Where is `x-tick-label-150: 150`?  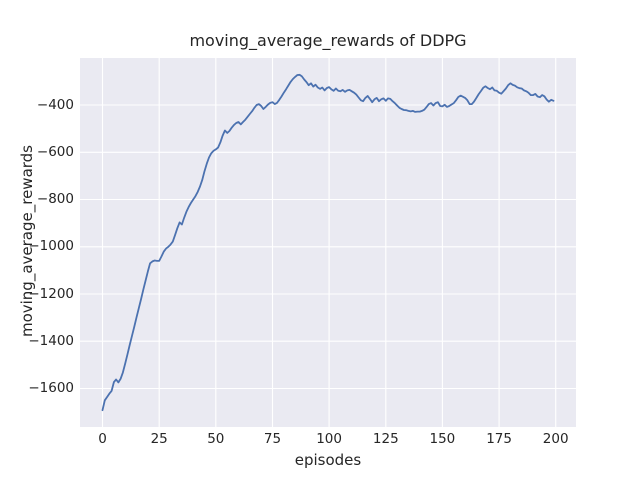
x-tick-label-150: 150 is located at coordinates (442, 439).